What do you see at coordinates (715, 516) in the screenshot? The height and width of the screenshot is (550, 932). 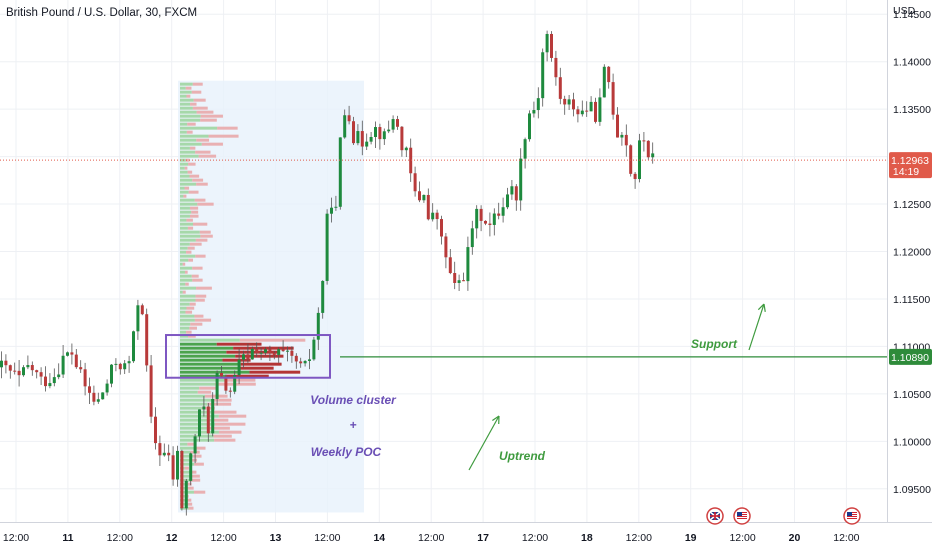 I see `uk-flag-icon` at bounding box center [715, 516].